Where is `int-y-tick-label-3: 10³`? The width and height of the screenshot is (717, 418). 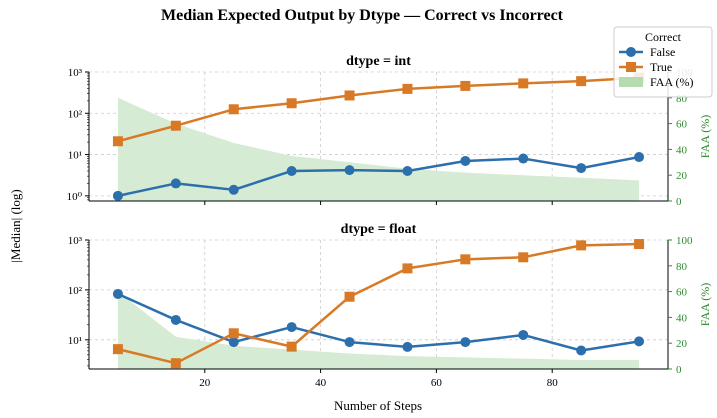 int-y-tick-label-3: 10³ is located at coordinates (75, 73).